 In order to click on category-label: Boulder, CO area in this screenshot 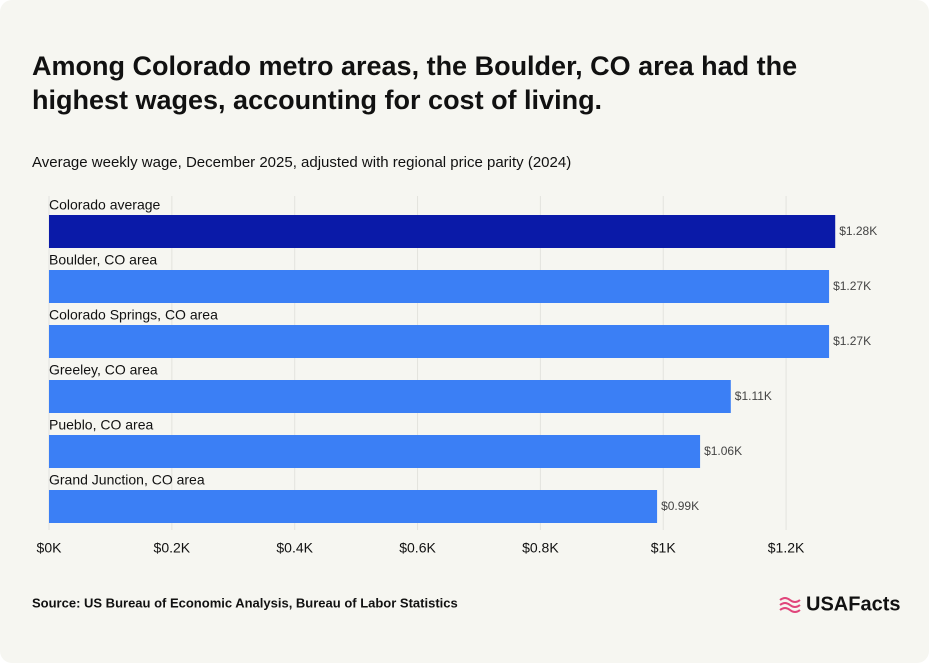, I will do `click(103, 260)`.